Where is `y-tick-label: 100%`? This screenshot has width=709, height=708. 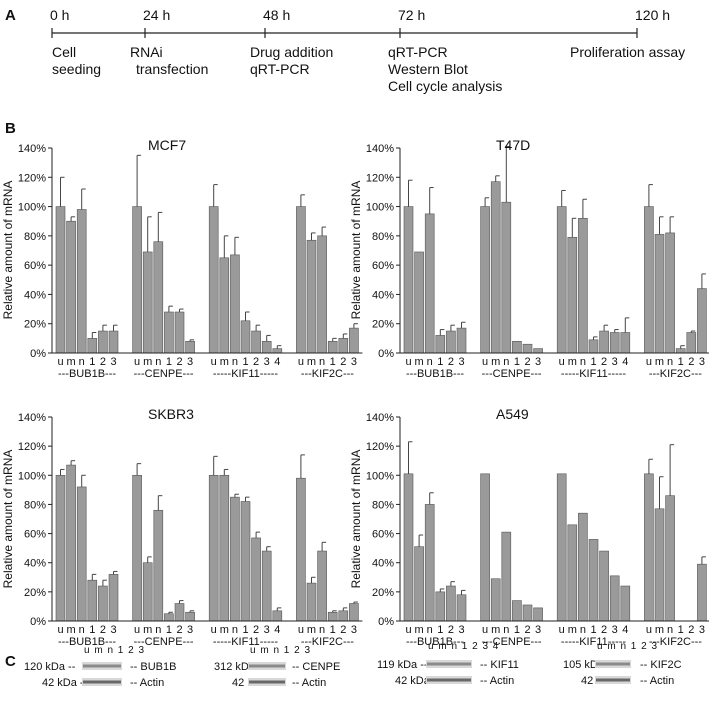 y-tick-label: 100% is located at coordinates (380, 476).